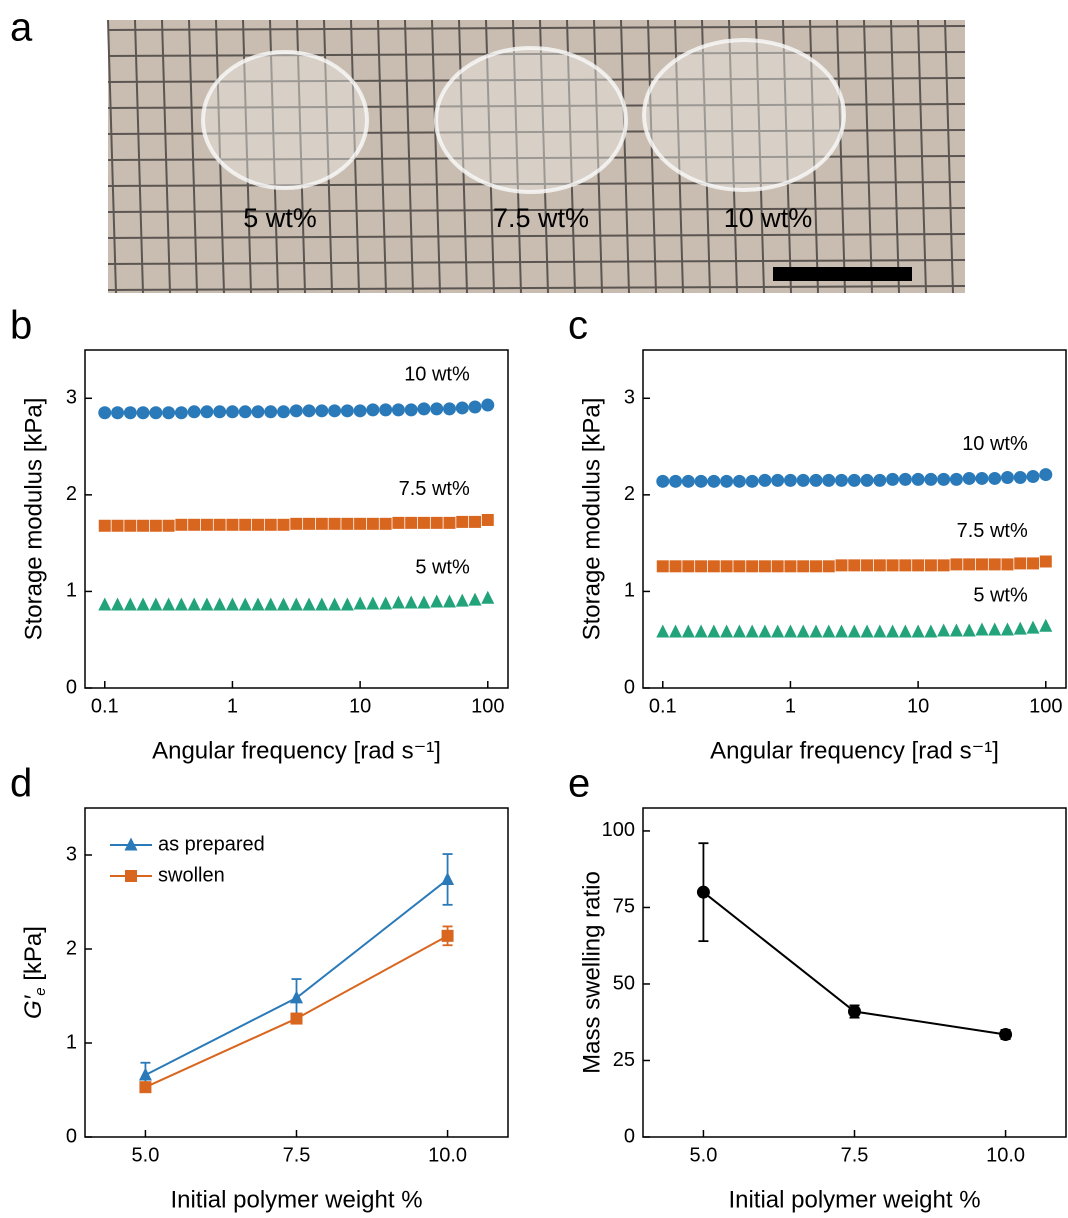  What do you see at coordinates (40, 991) in the screenshot?
I see `y-label-subscript: e` at bounding box center [40, 991].